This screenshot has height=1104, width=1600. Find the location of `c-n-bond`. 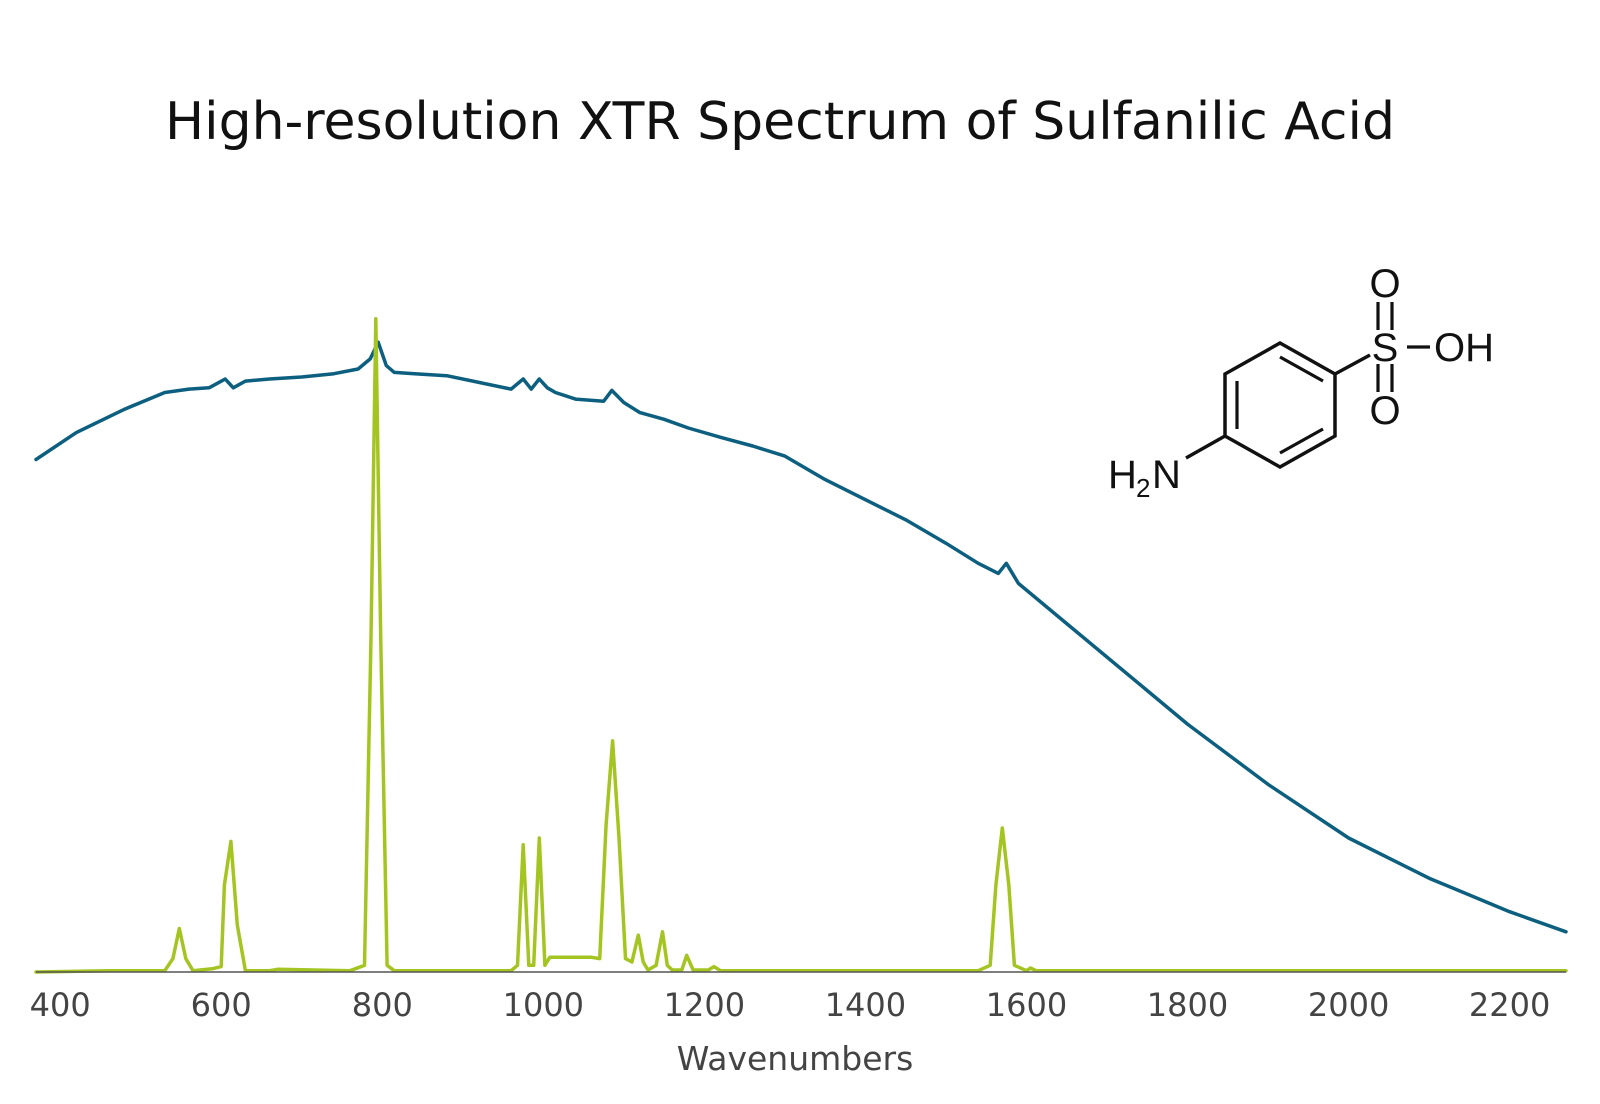

c-n-bond is located at coordinates (1205, 447).